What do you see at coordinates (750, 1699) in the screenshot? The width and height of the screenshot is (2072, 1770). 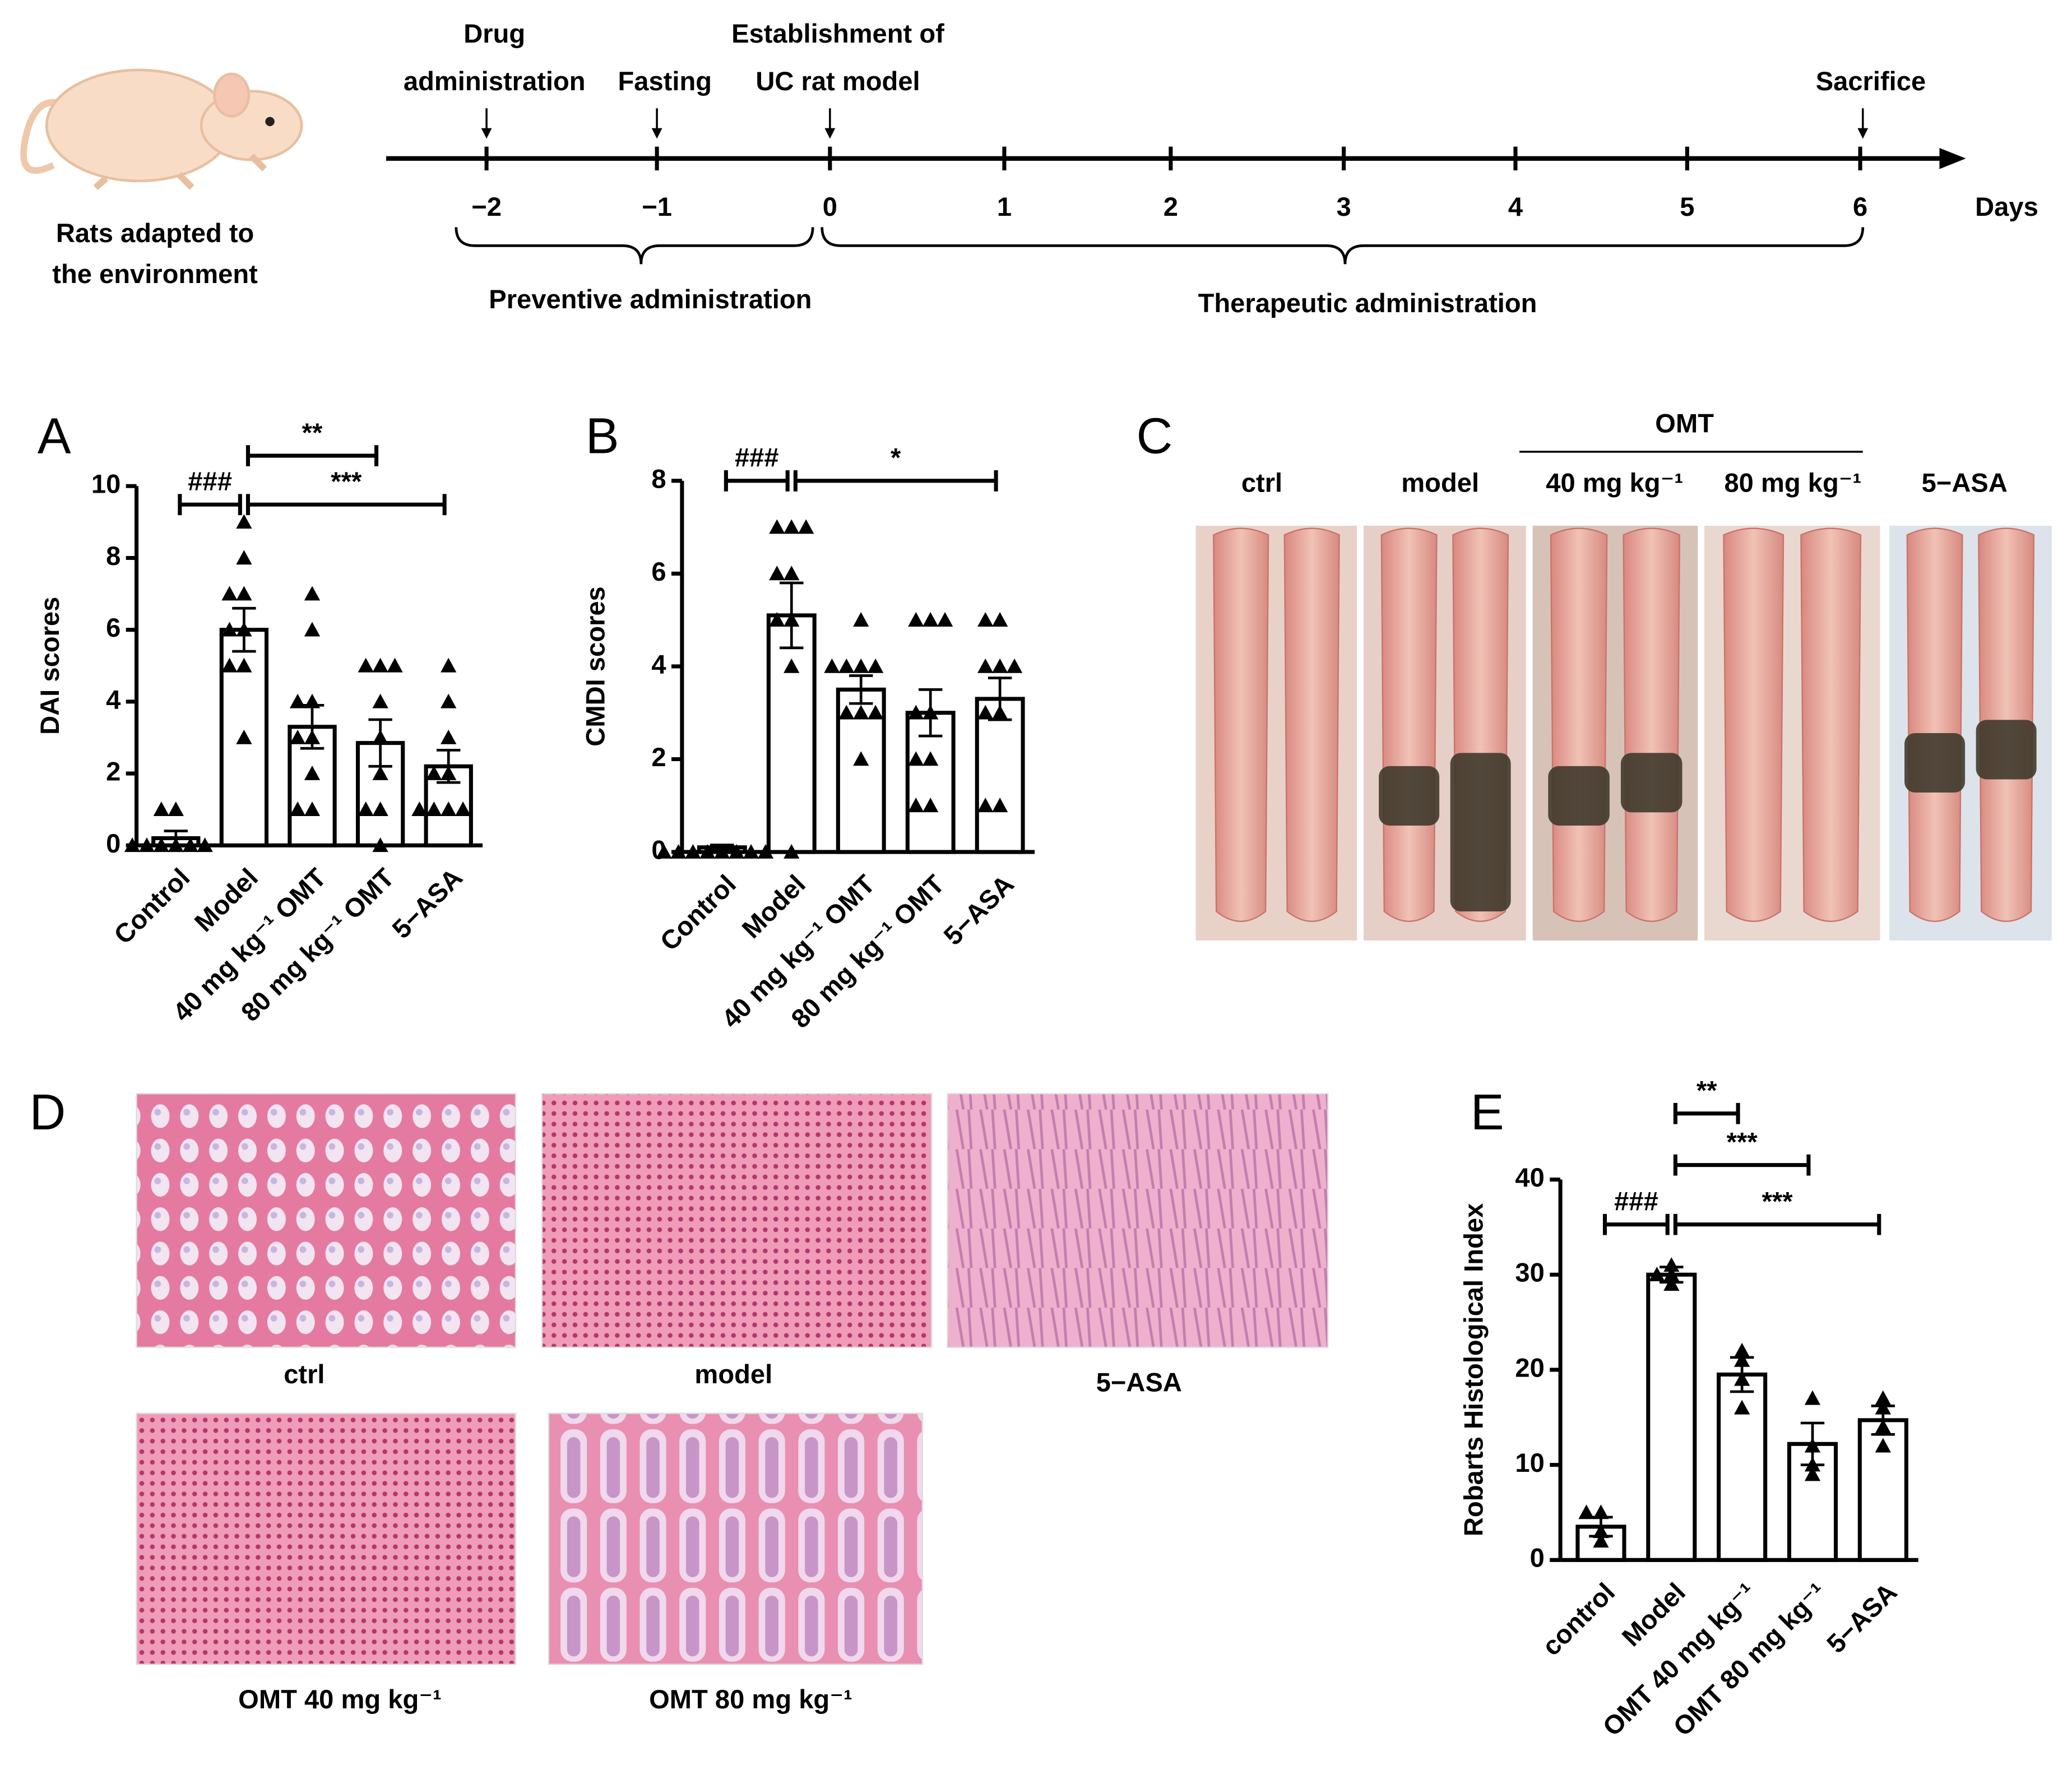 I see `image-label: OMT 80 mg kg⁻¹` at bounding box center [750, 1699].